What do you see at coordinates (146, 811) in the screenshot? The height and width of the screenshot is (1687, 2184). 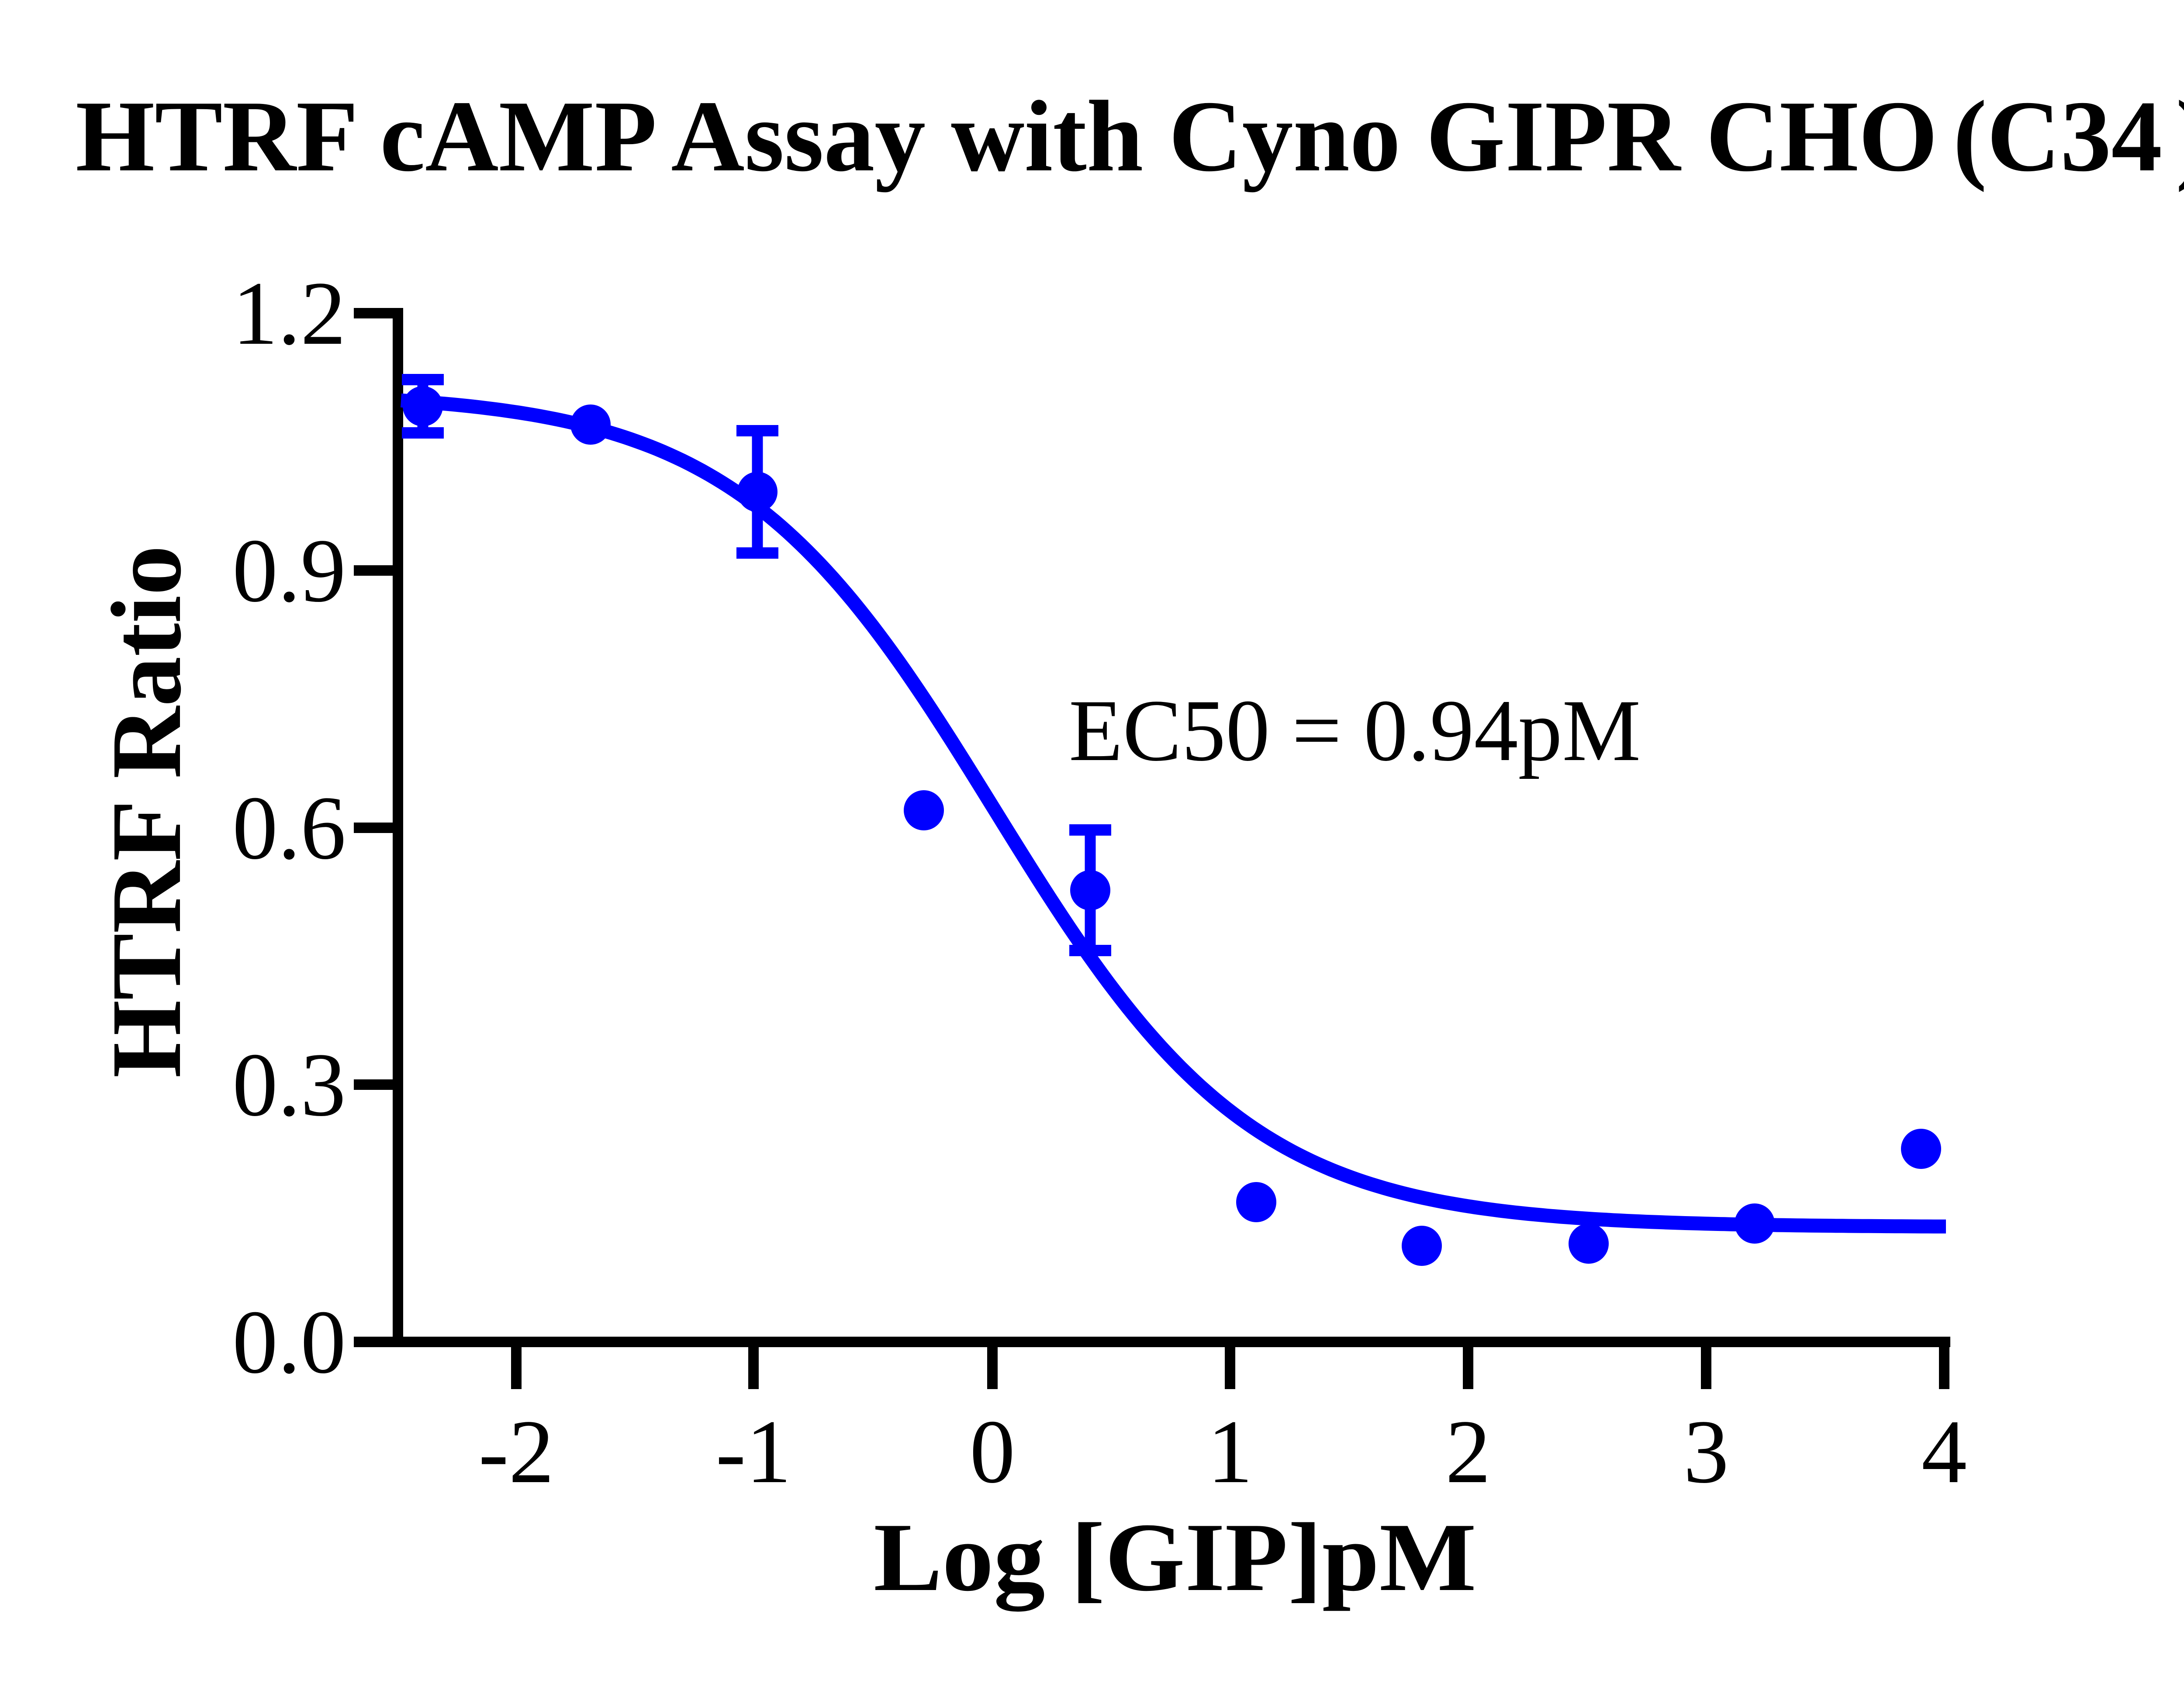 I see `svg-text: HTRF Ratio` at bounding box center [146, 811].